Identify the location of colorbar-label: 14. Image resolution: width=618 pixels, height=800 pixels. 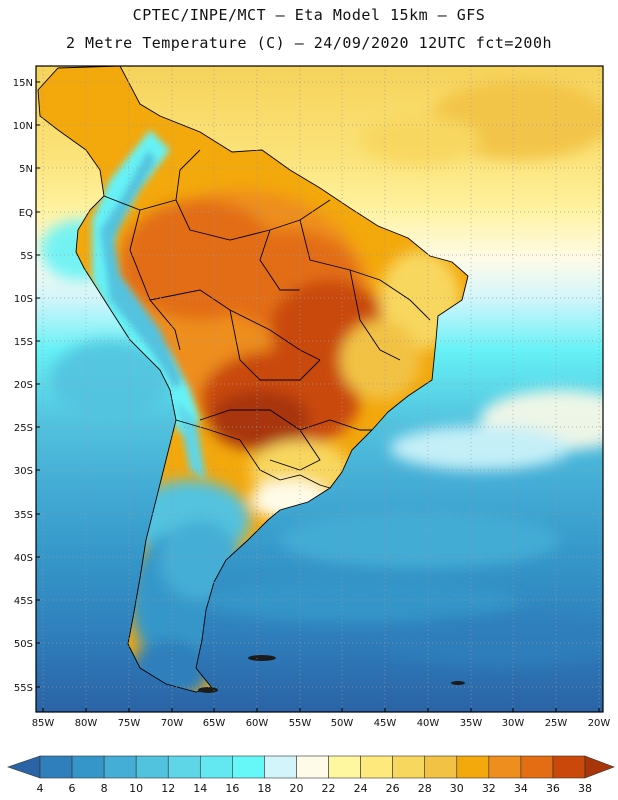
(200, 788).